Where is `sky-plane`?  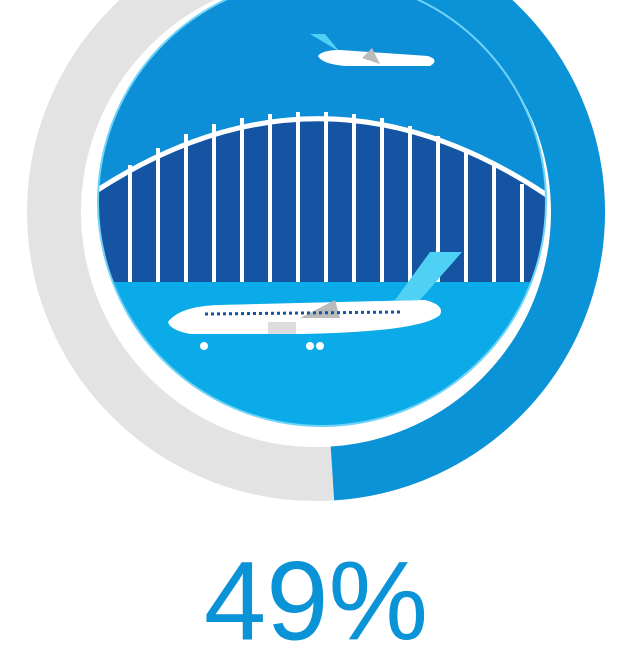 sky-plane is located at coordinates (372, 50).